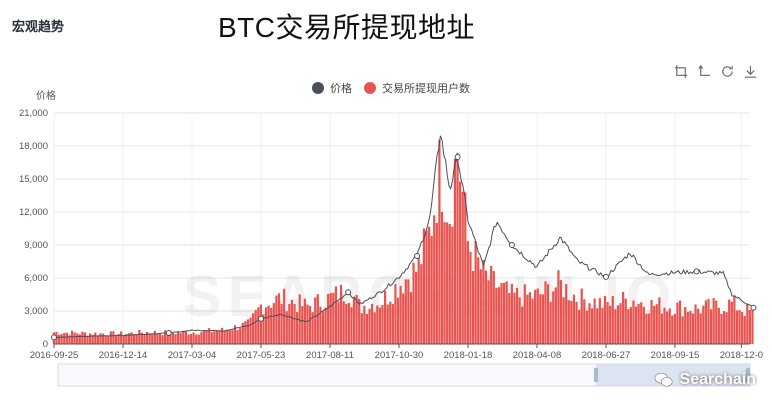 This screenshot has width=772, height=403. Describe the element at coordinates (704, 71) in the screenshot. I see `zoom-reset-icon` at that location.